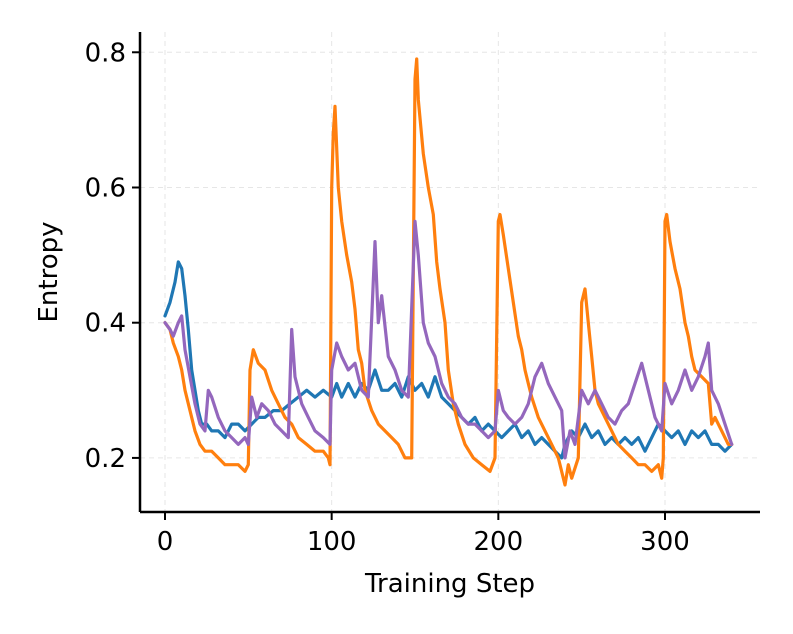 Image resolution: width=793 pixels, height=634 pixels. What do you see at coordinates (105, 188) in the screenshot?
I see `y-tick-label: 0.6` at bounding box center [105, 188].